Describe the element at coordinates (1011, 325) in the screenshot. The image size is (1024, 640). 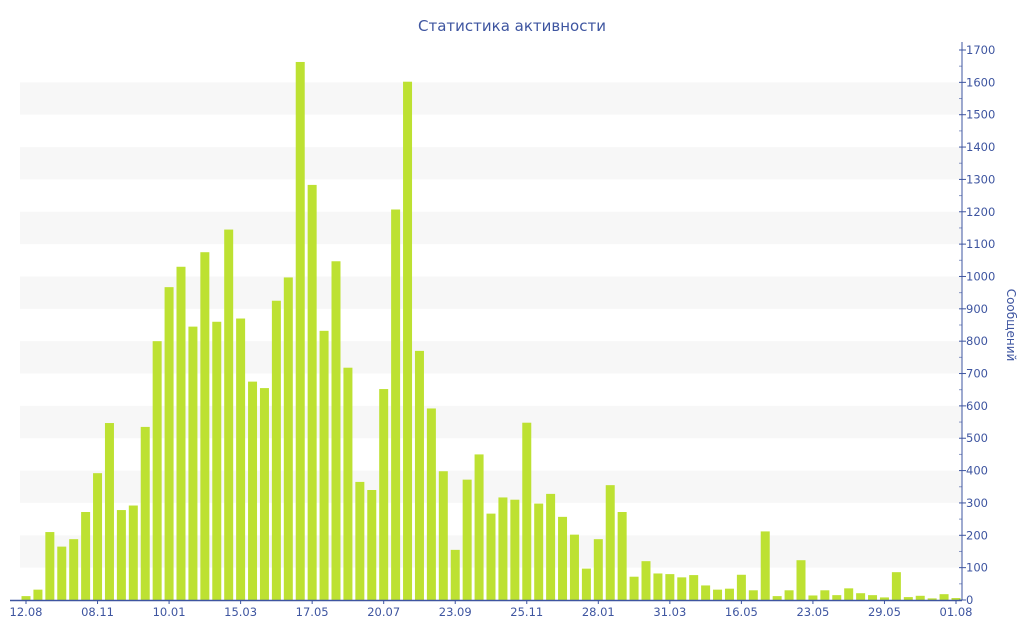
I see `y-axis-title: Сообщений` at that location.